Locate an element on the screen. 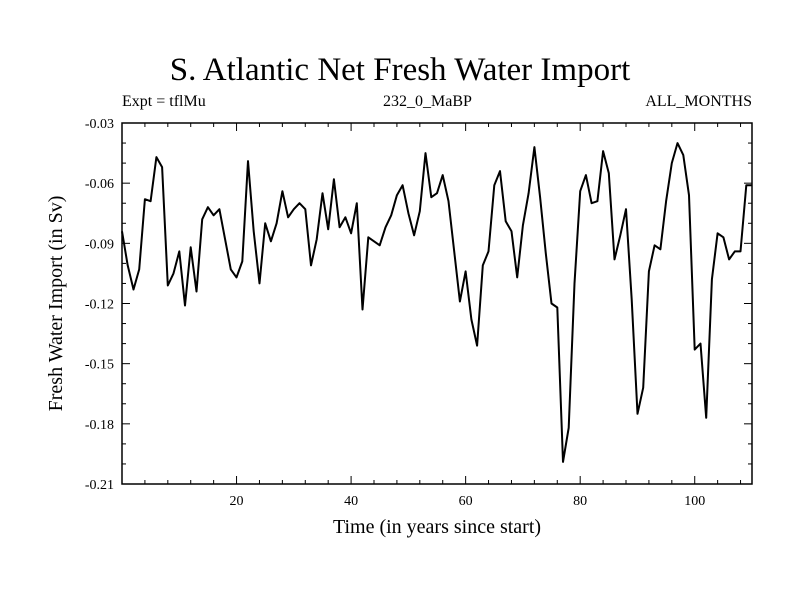  y-tick-label: -0.18 is located at coordinates (99, 425).